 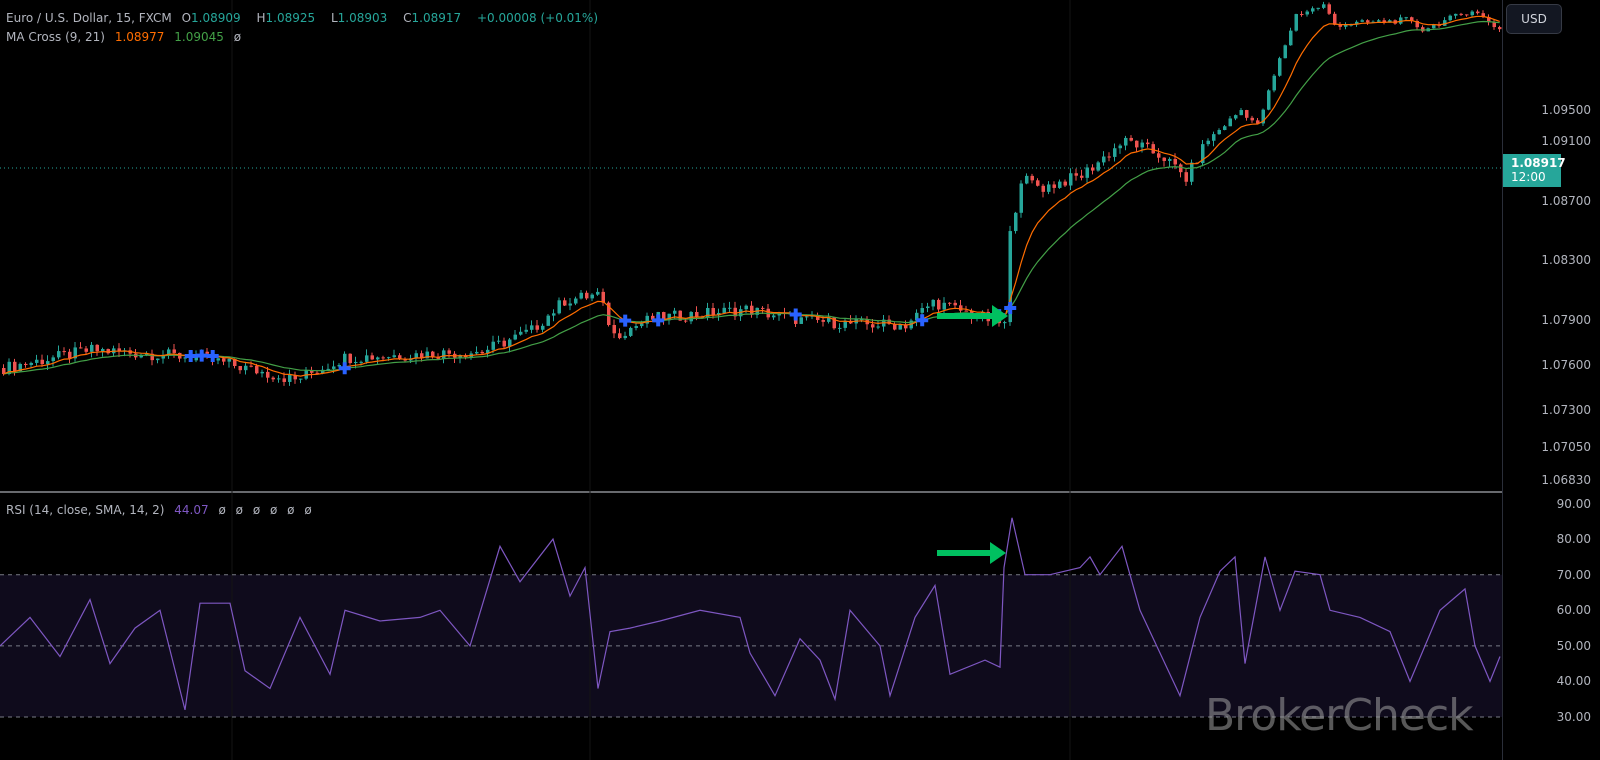 I want to click on close-label: C, so click(x=407, y=18).